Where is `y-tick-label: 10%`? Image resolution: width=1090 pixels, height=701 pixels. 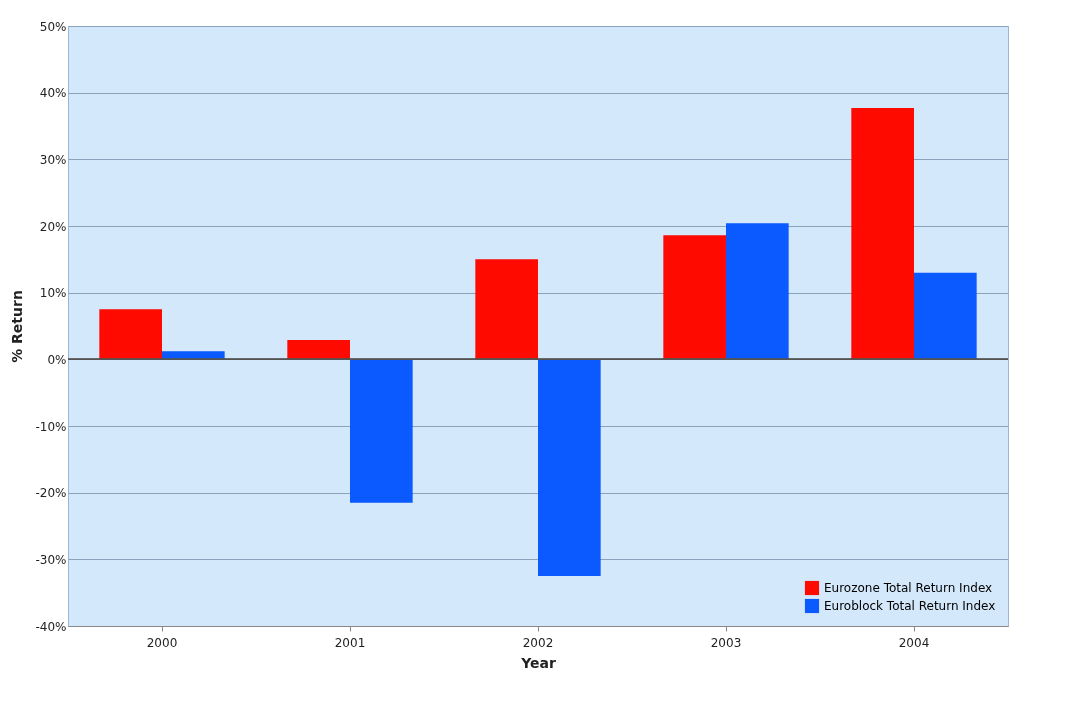 y-tick-label: 10% is located at coordinates (53, 293).